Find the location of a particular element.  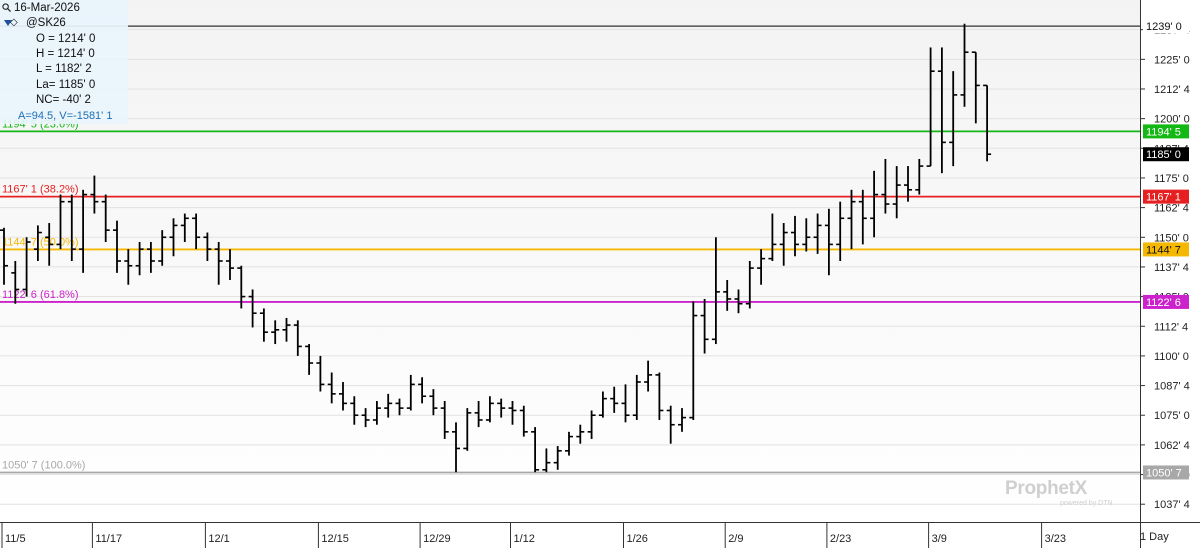

x-tick-label: 11/5 is located at coordinates (15, 539).